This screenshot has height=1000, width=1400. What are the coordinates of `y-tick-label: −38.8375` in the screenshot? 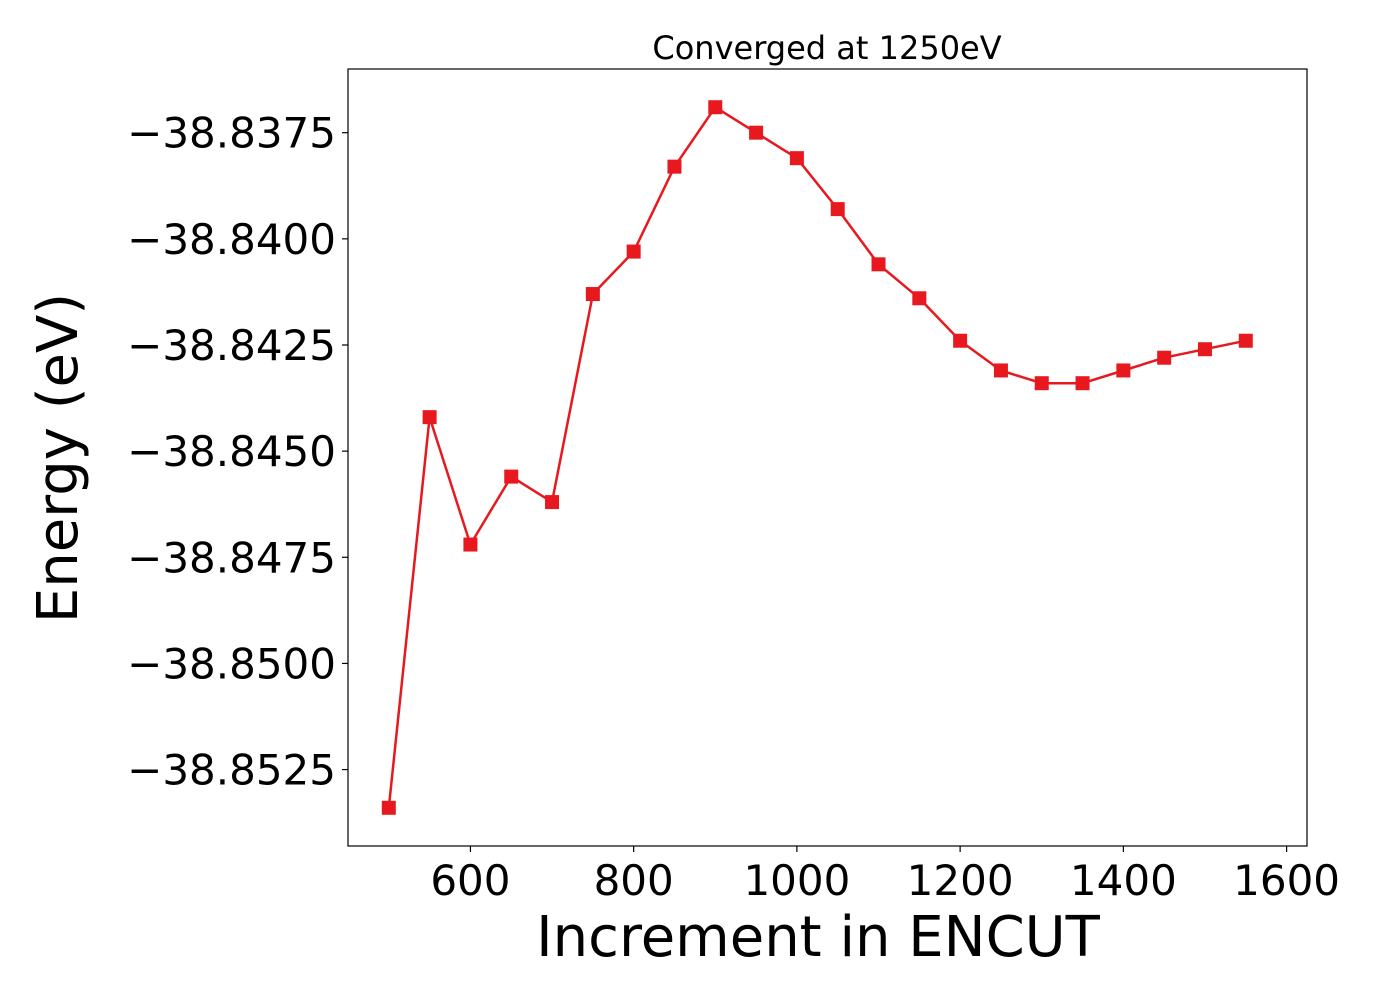 It's located at (231, 133).